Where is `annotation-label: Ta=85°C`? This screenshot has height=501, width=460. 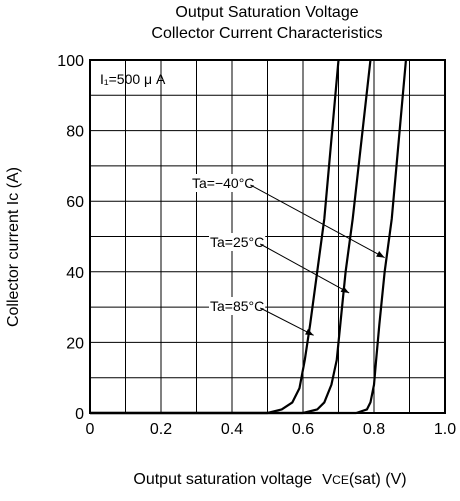
annotation-label: Ta=85°C is located at coordinates (237, 306).